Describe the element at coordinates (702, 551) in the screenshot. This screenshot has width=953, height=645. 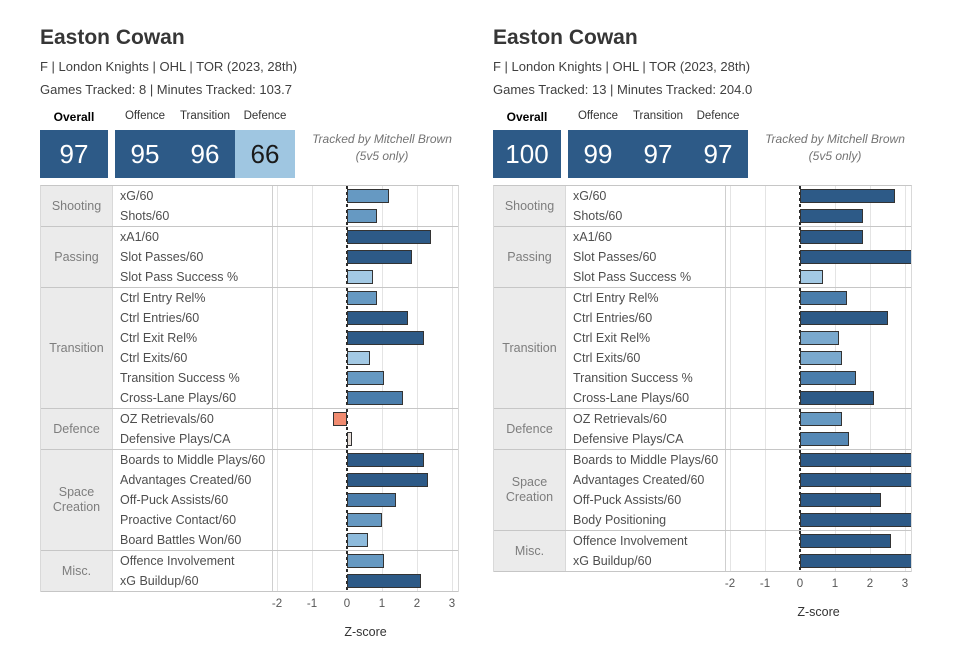
I see `metric-group-misc: Misc. Offence Involvement xG Buildup/60` at that location.